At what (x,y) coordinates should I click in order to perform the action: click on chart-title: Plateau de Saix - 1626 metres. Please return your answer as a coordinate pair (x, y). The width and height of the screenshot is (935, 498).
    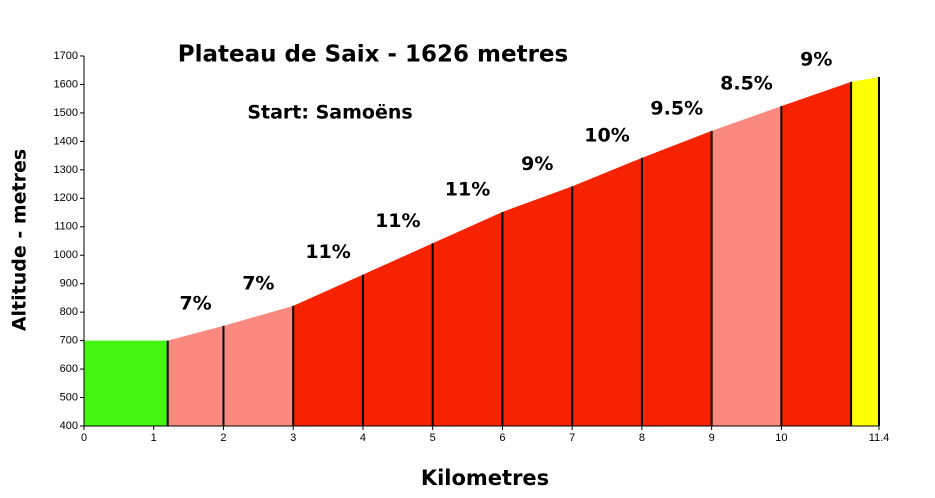
    Looking at the image, I should click on (373, 55).